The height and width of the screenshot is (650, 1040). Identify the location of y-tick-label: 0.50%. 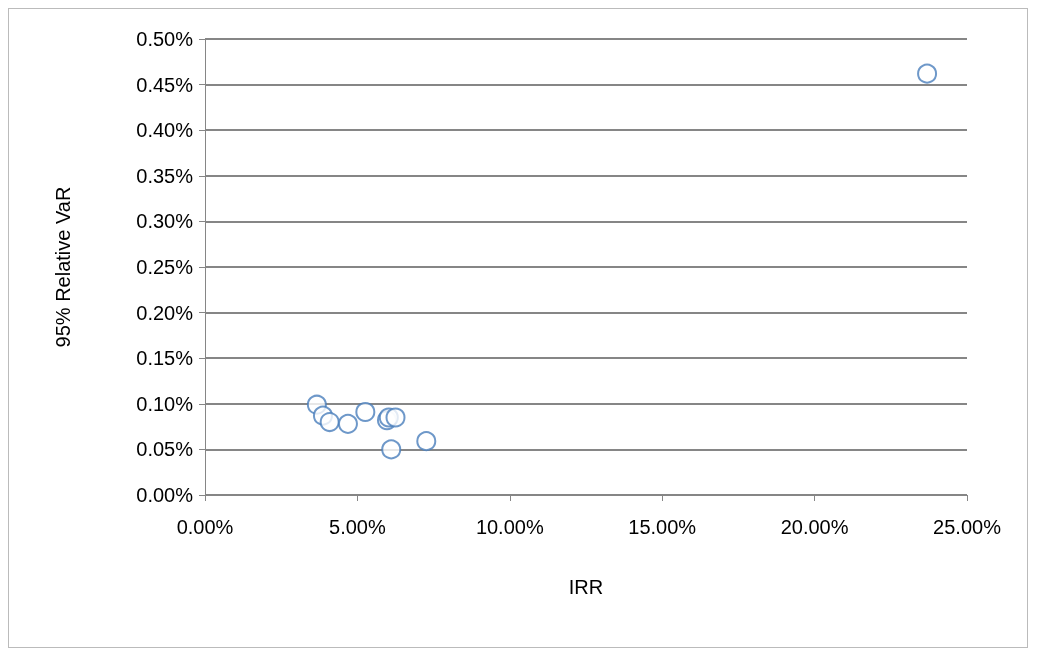
(165, 39).